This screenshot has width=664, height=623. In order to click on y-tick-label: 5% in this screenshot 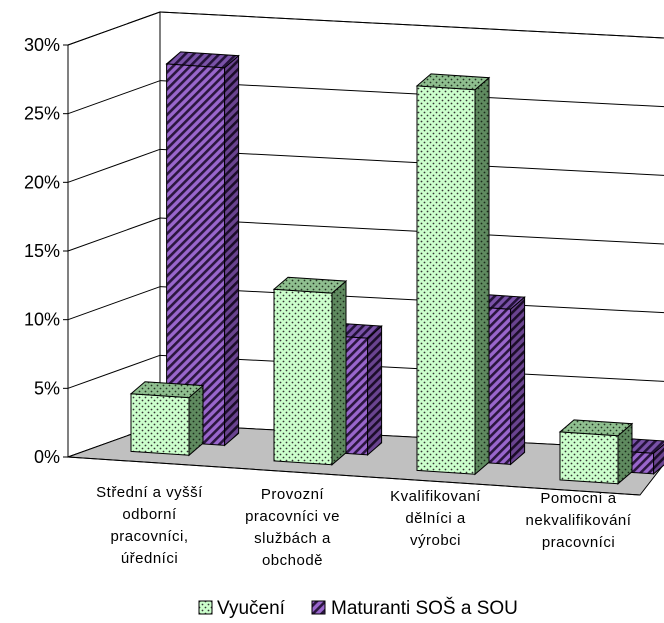, I will do `click(47, 388)`.